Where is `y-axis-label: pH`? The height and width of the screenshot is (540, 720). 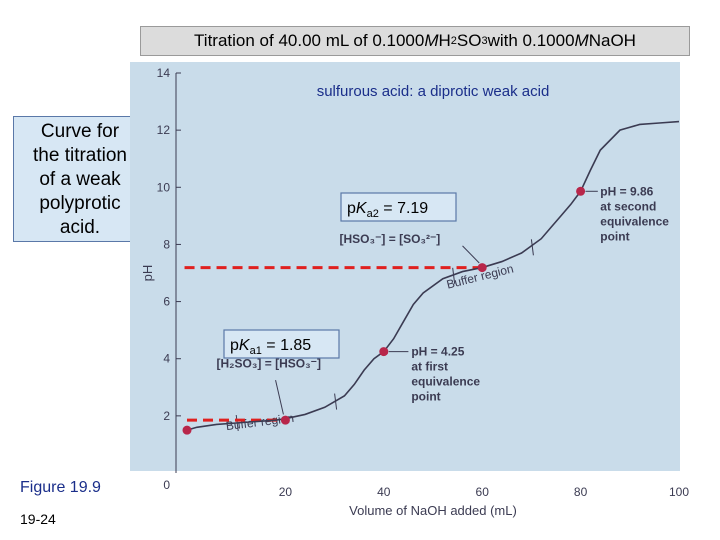
y-axis-label: pH is located at coordinates (147, 273).